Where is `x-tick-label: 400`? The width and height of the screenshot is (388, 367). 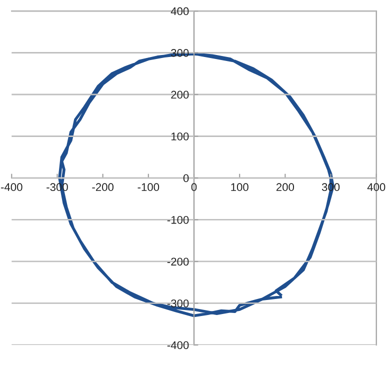
x-tick-label: 400 is located at coordinates (376, 187).